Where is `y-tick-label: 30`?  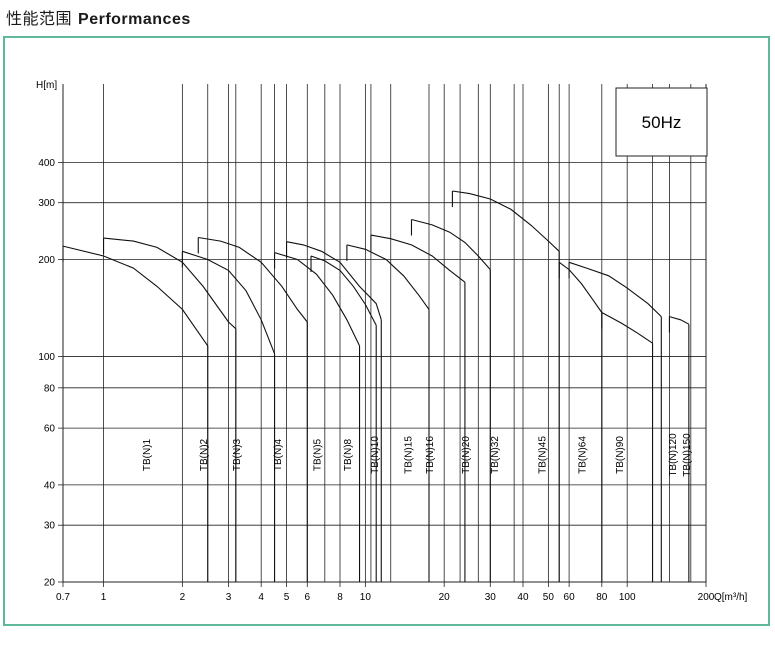 y-tick-label: 30 is located at coordinates (50, 526).